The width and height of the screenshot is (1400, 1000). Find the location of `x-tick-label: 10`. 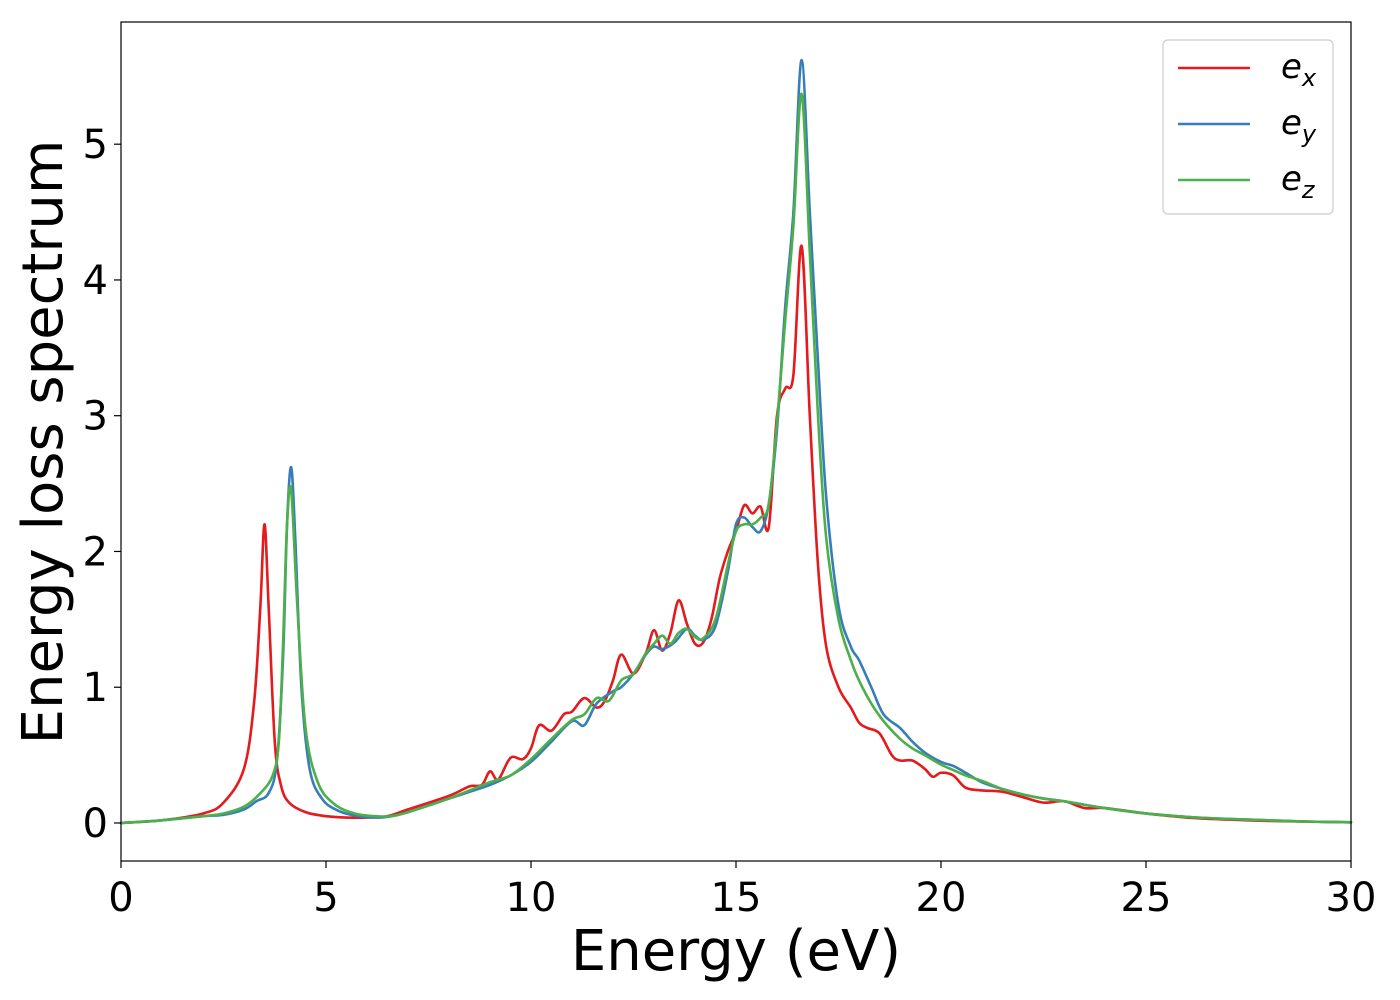

x-tick-label: 10 is located at coordinates (531, 898).